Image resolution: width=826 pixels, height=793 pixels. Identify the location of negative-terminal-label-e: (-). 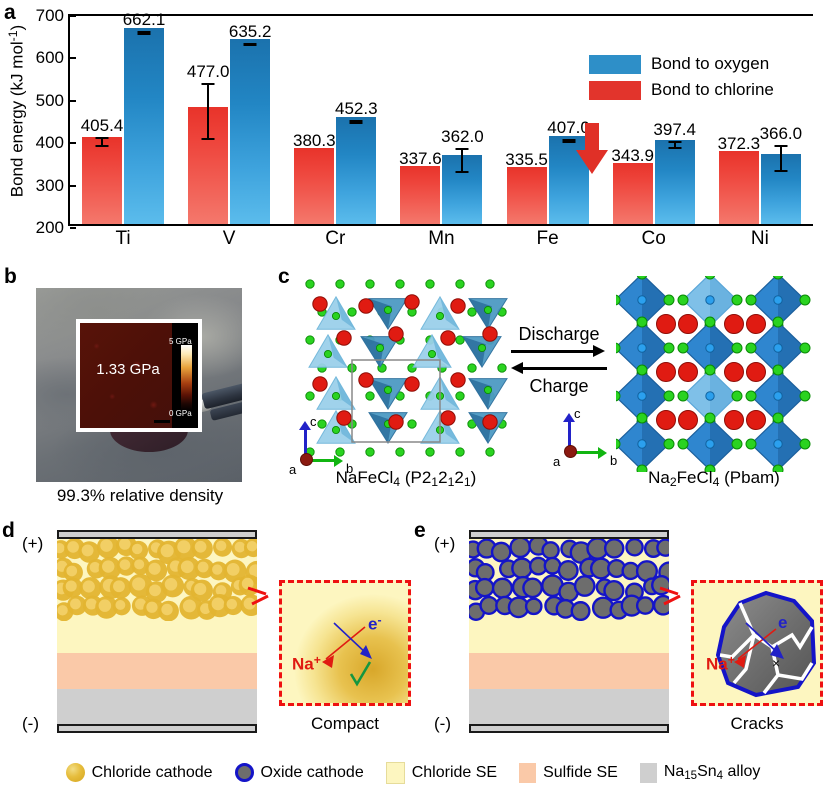
(442, 723).